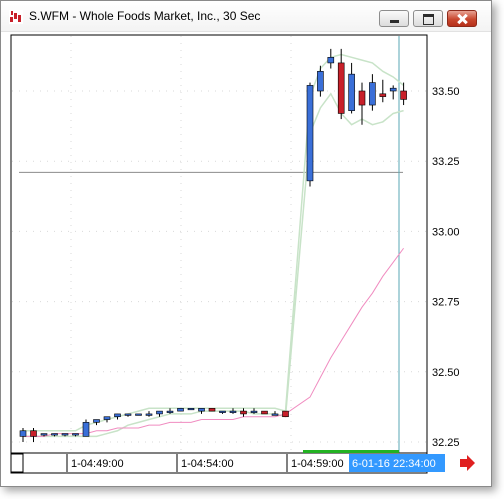 The height and width of the screenshot is (499, 504). Describe the element at coordinates (394, 18) in the screenshot. I see `minimize-button` at that location.